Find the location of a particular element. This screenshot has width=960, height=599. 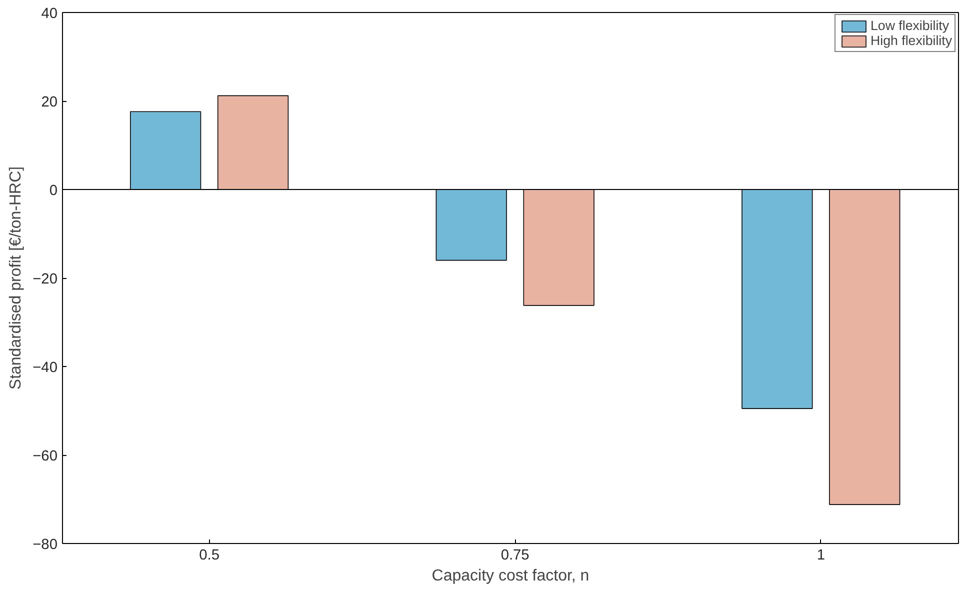

y-tick-label: −20 is located at coordinates (45, 280).